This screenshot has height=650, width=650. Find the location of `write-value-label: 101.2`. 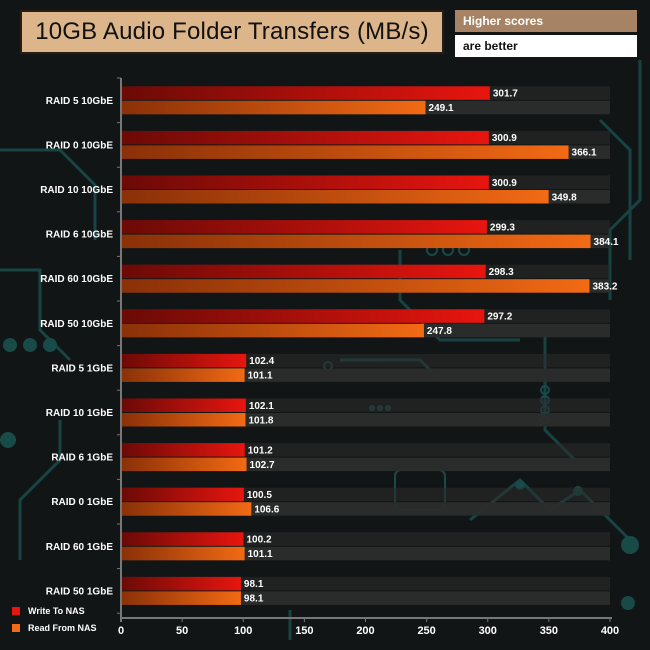

write-value-label: 101.2 is located at coordinates (260, 450).